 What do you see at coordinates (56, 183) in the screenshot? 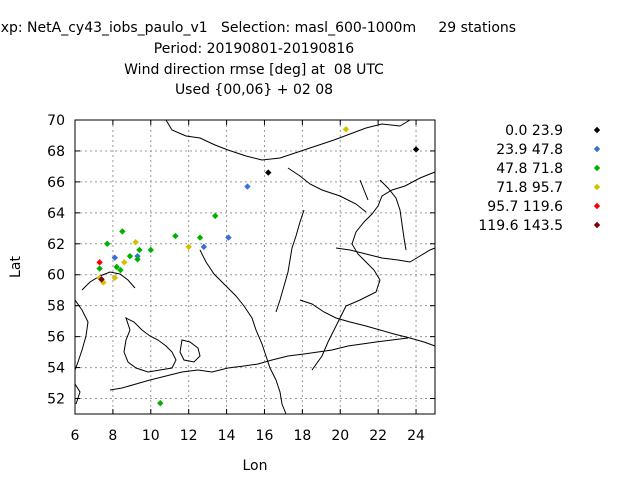
I see `y-tick-label: 66` at bounding box center [56, 183].